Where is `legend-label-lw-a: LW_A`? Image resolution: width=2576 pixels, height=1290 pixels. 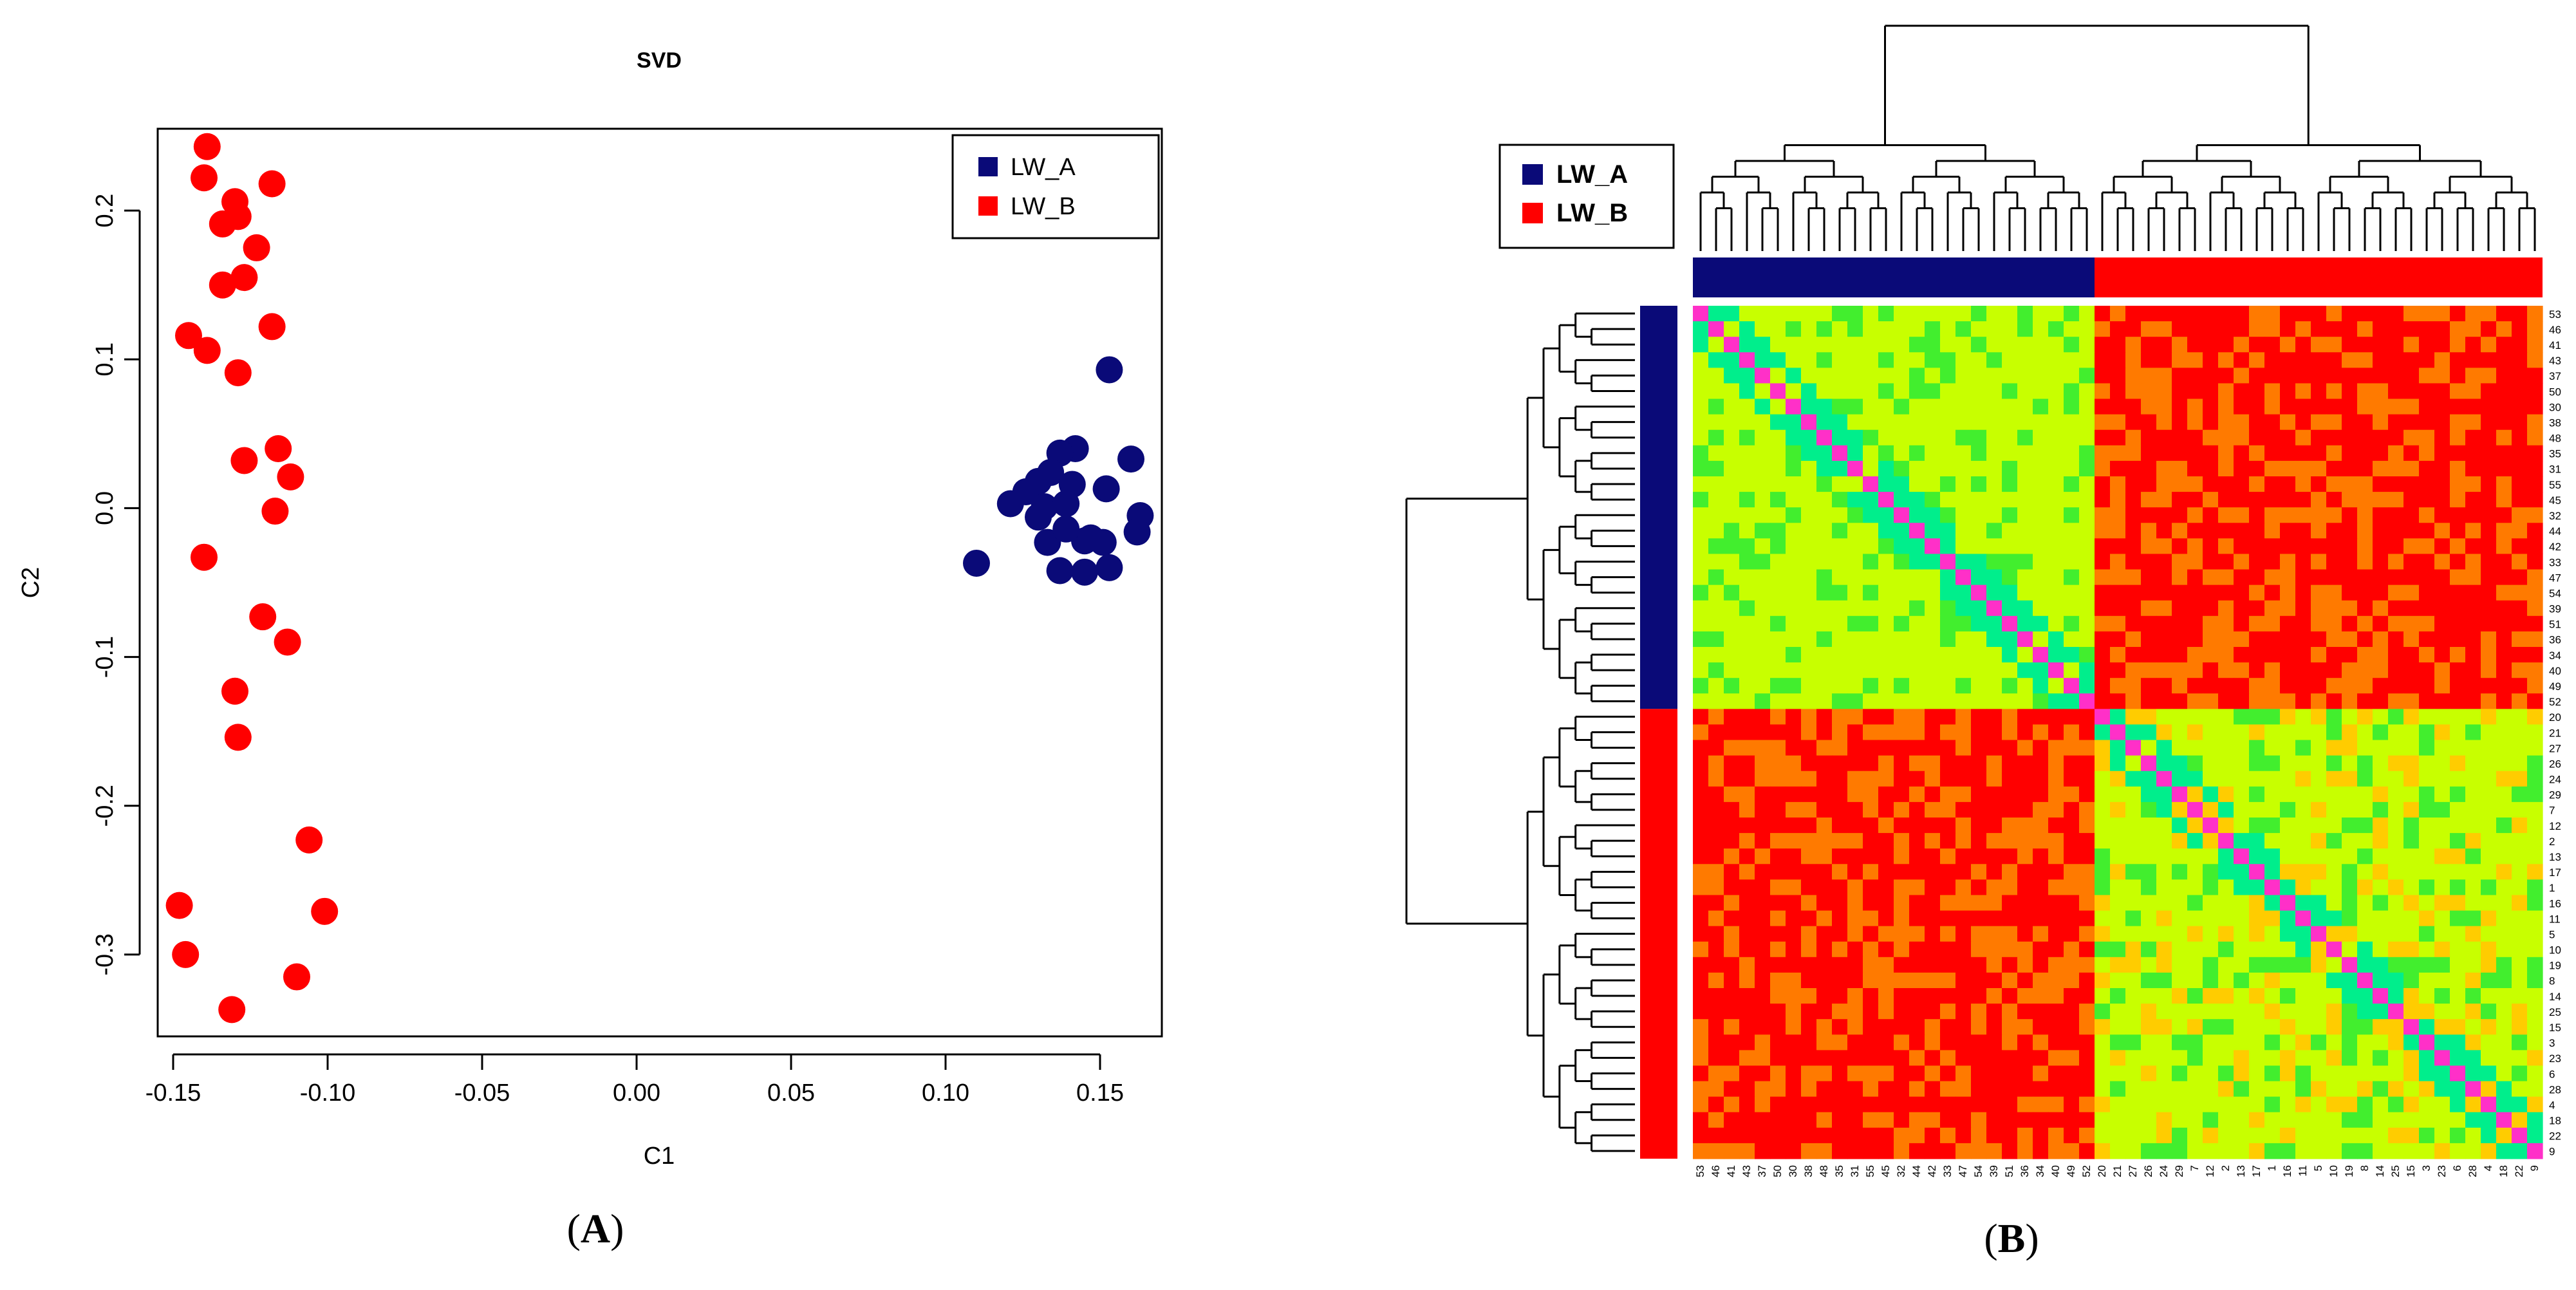
legend-label-lw-a: LW_A is located at coordinates (1043, 167).